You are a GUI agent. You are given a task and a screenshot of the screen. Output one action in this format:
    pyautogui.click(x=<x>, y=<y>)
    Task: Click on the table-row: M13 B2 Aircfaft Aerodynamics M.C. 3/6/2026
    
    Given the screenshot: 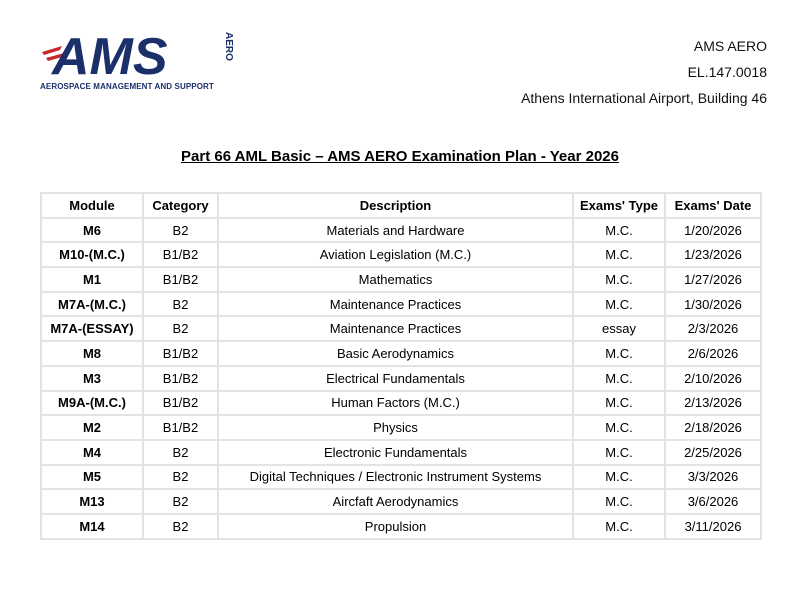 What is the action you would take?
    pyautogui.click(x=401, y=501)
    